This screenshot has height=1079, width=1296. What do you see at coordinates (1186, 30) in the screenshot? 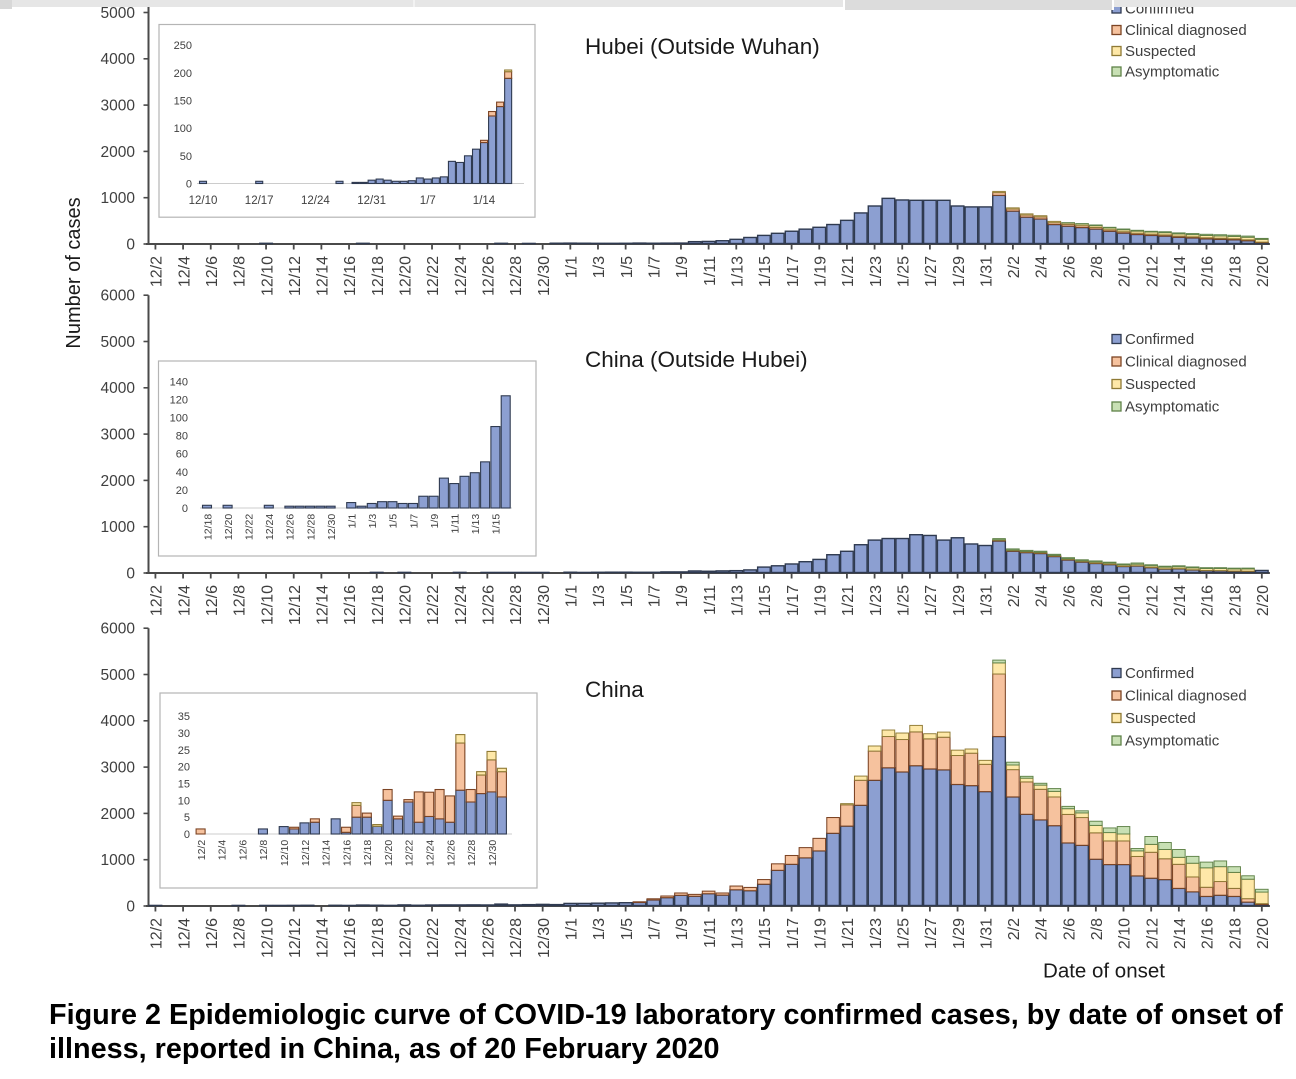
I see `svg-text: Clinical diagnosed` at bounding box center [1186, 30].